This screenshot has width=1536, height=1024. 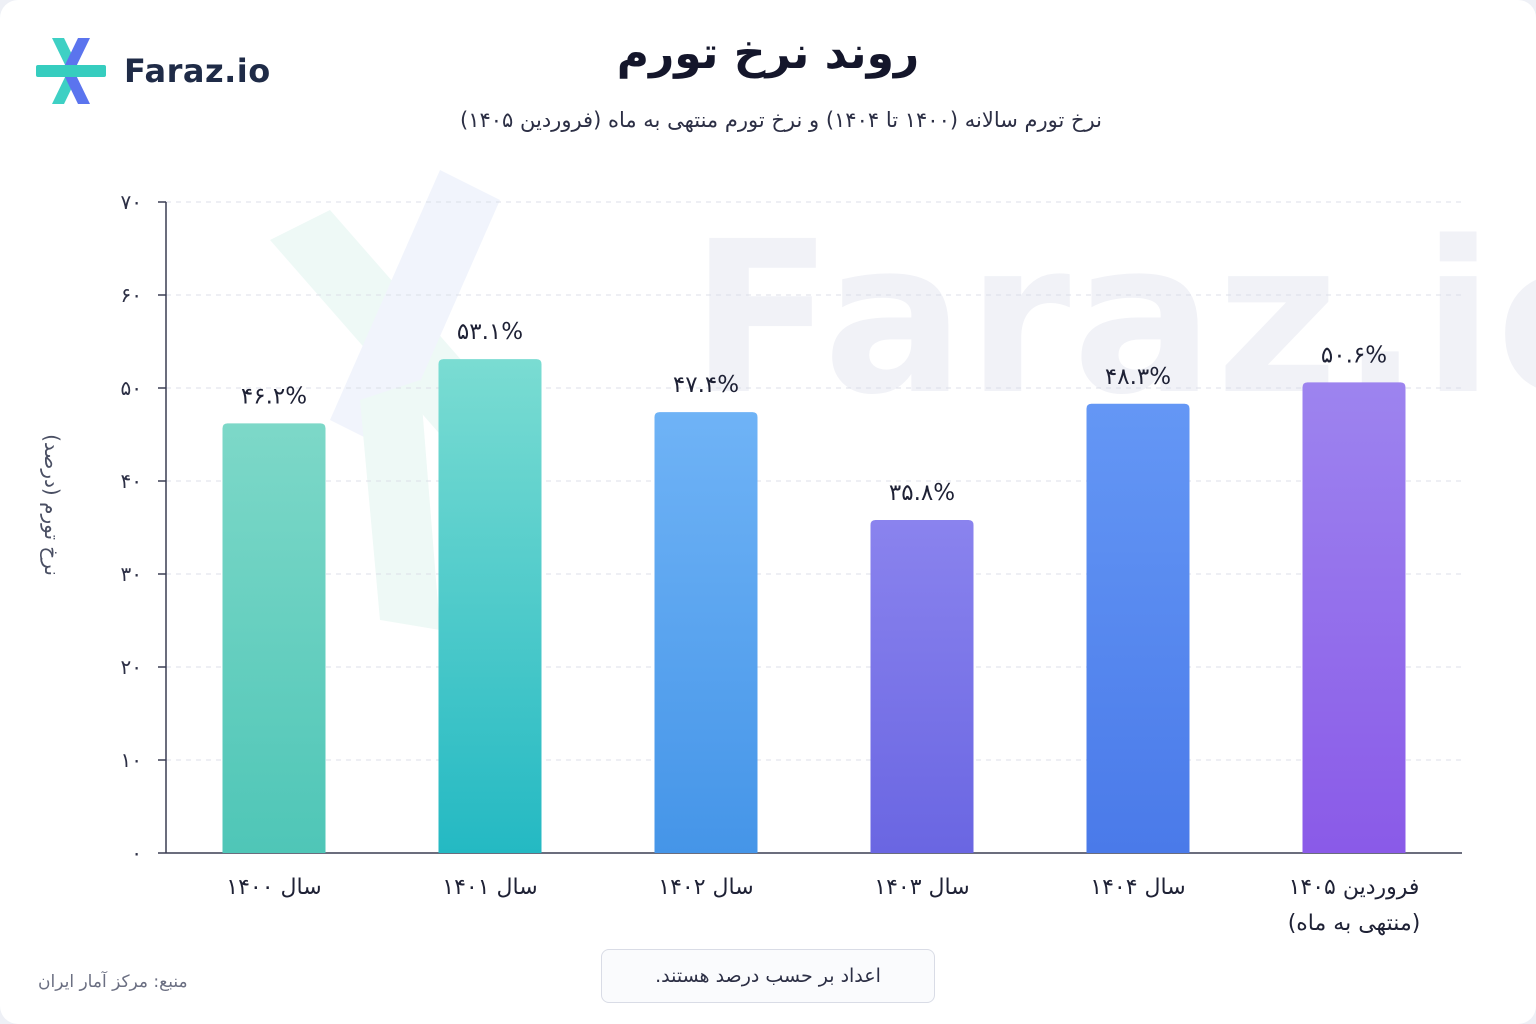 What do you see at coordinates (705, 887) in the screenshot?
I see `x-tick-label: سال ۱۴۰۲` at bounding box center [705, 887].